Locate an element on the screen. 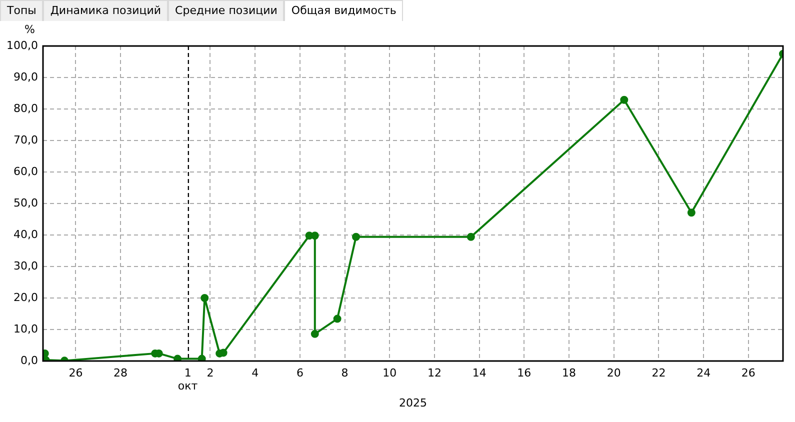 This screenshot has height=422, width=795. x-axis-title: 2025 is located at coordinates (413, 403).